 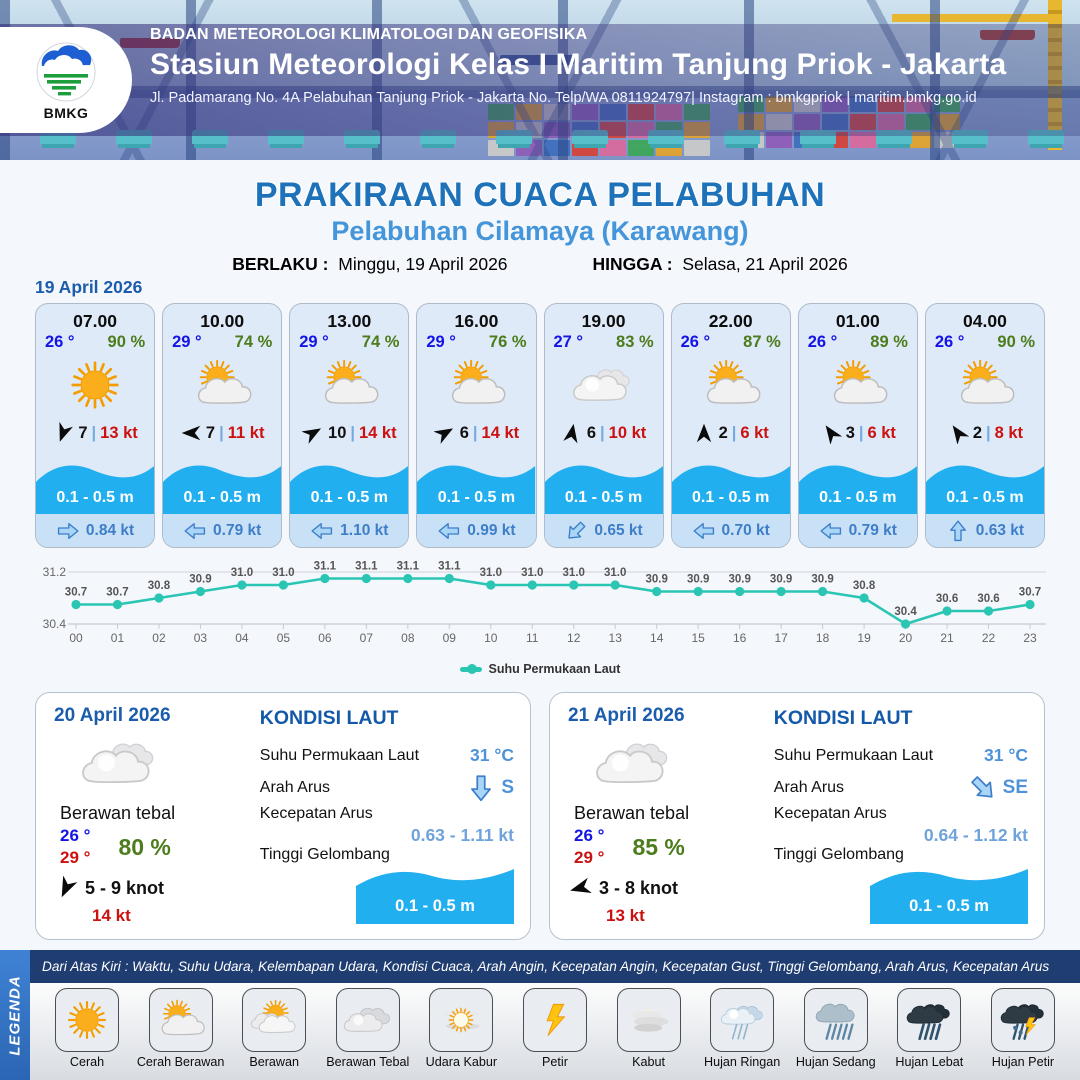 What do you see at coordinates (95, 530) in the screenshot?
I see `current-row: 0.84 kt` at bounding box center [95, 530].